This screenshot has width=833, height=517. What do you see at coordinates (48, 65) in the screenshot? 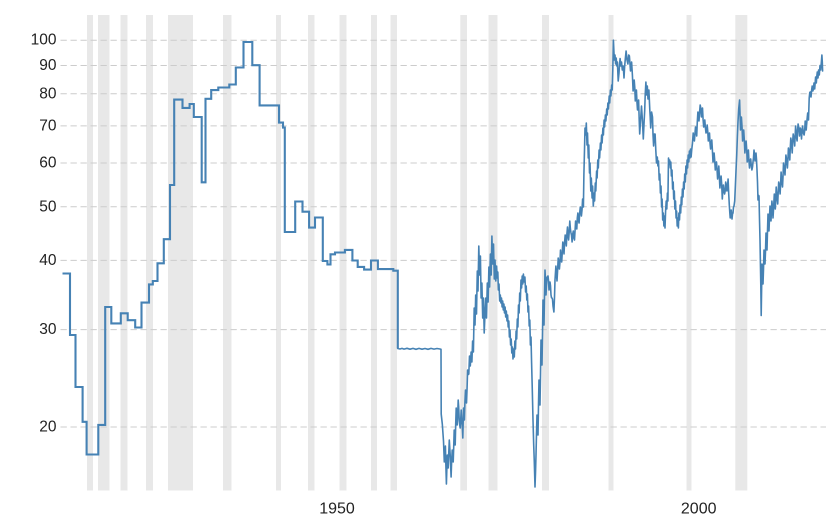
I see `svg-text: 90` at bounding box center [48, 65].